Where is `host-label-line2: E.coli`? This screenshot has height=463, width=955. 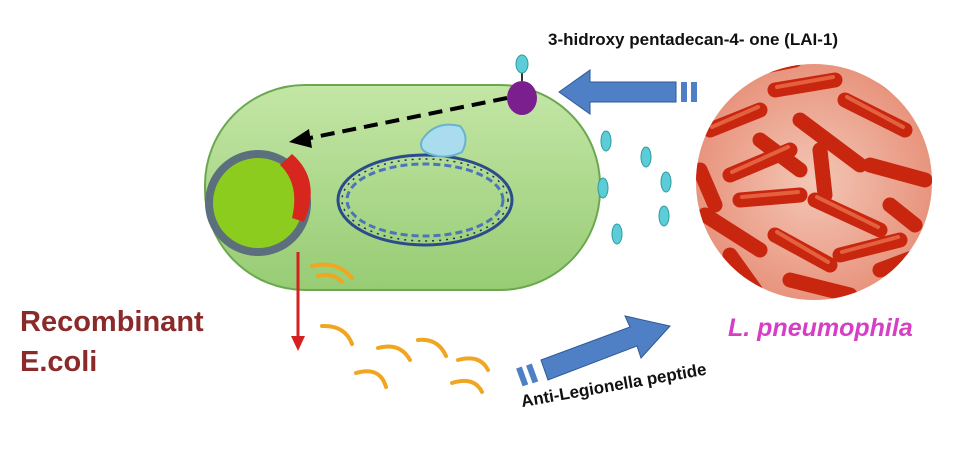 host-label-line2: E.coli is located at coordinates (59, 362).